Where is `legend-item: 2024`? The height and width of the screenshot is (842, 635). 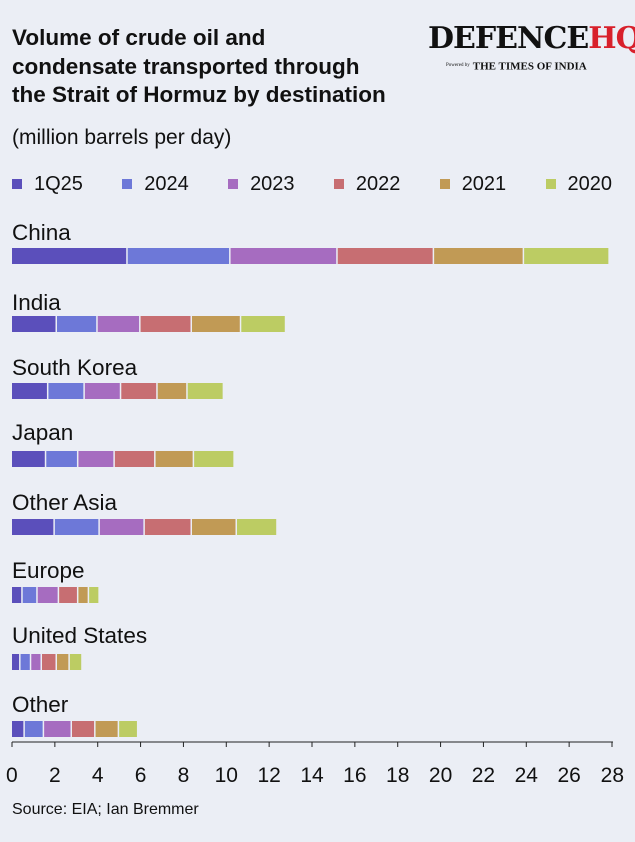
legend-item: 2024 is located at coordinates (155, 184).